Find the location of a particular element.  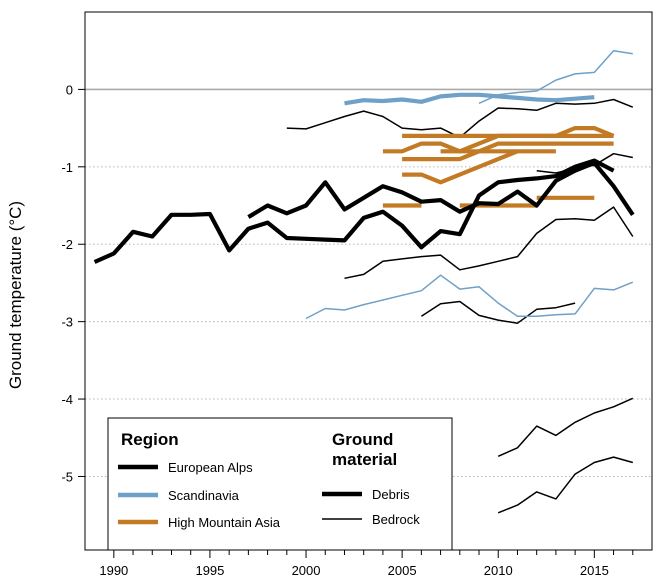

legend-label-bedrock: Bedrock is located at coordinates (396, 519).